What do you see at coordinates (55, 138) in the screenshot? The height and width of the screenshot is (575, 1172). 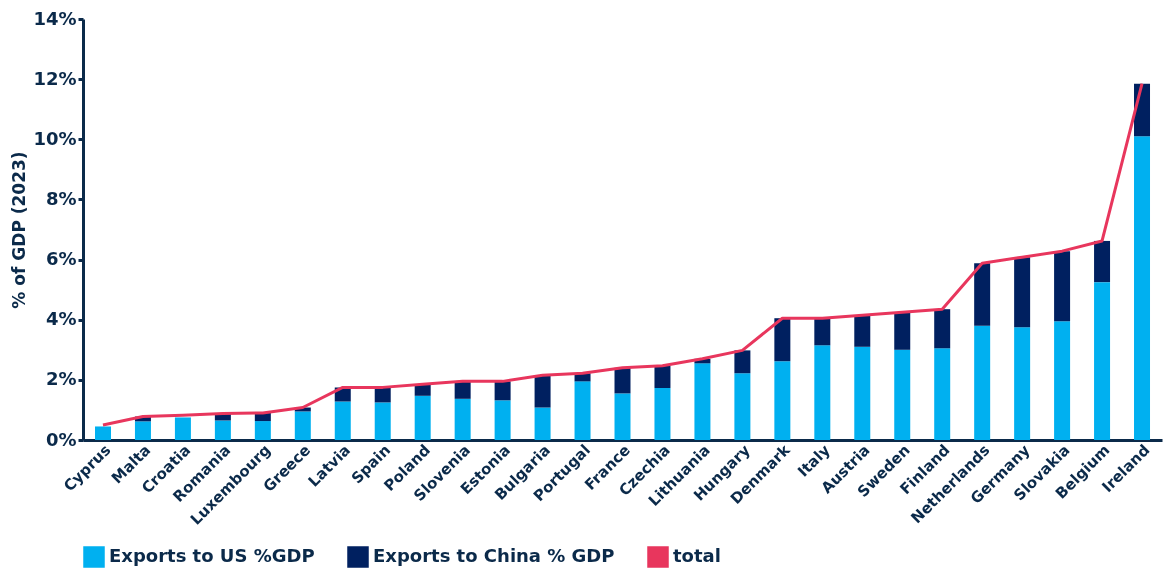 I see `y-tick-label: 10%` at bounding box center [55, 138].